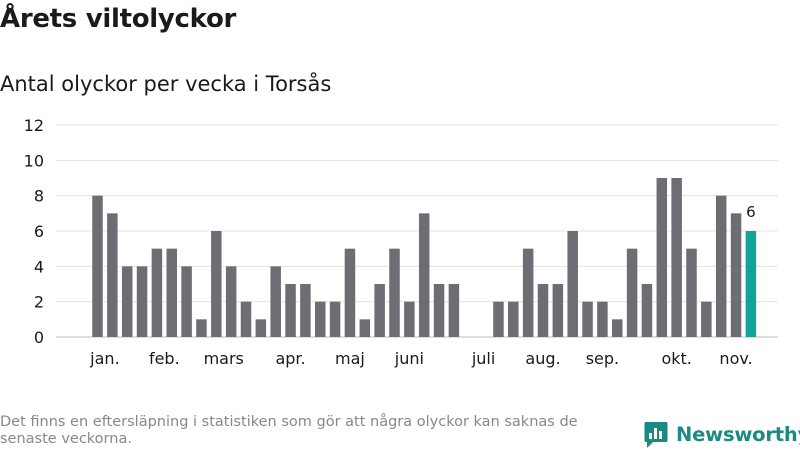 This screenshot has height=450, width=800. I want to click on y-tick-label: 0, so click(39, 337).